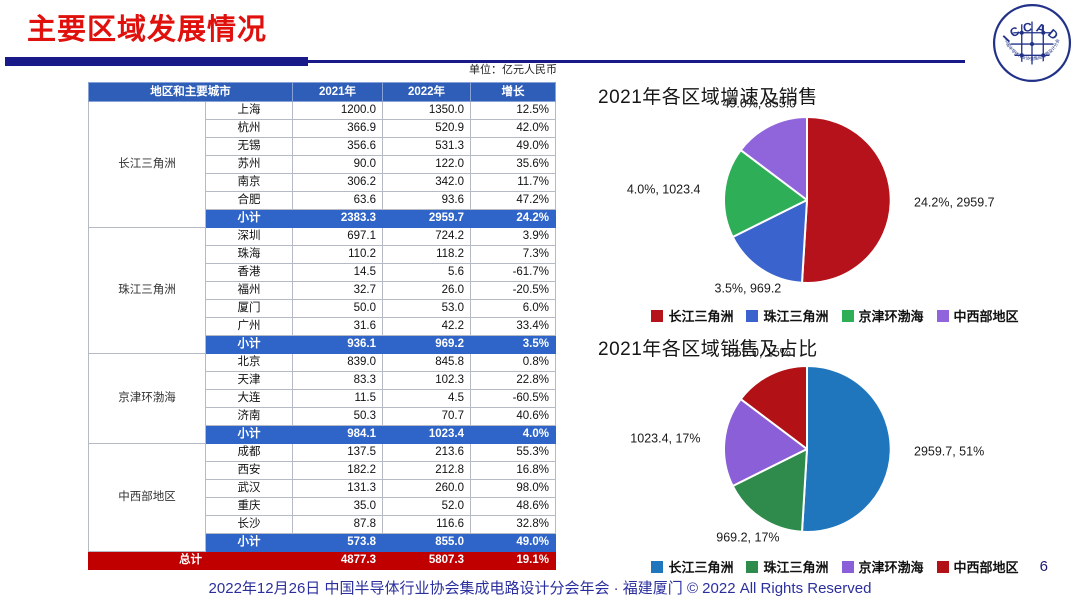  What do you see at coordinates (249, 524) in the screenshot?
I see `city-cell: 长沙` at bounding box center [249, 524].